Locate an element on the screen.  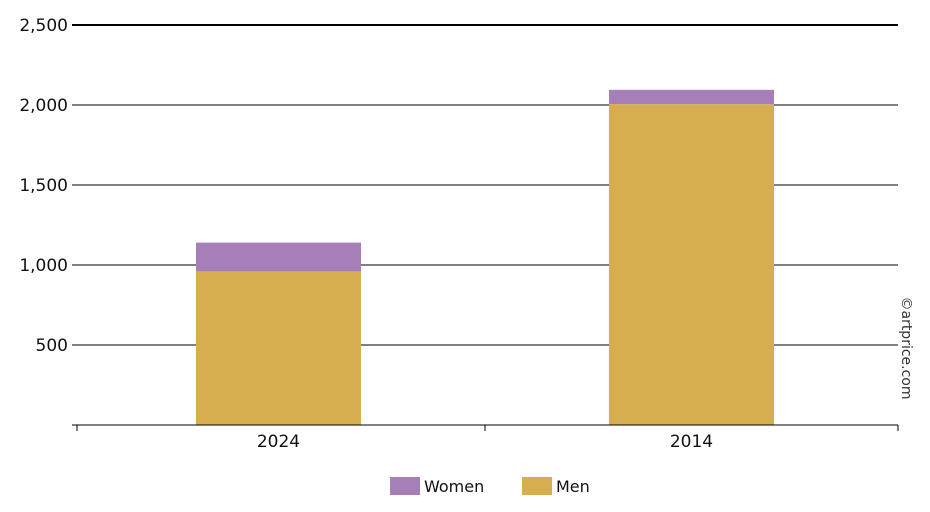
legend-label-men: Men is located at coordinates (573, 486).